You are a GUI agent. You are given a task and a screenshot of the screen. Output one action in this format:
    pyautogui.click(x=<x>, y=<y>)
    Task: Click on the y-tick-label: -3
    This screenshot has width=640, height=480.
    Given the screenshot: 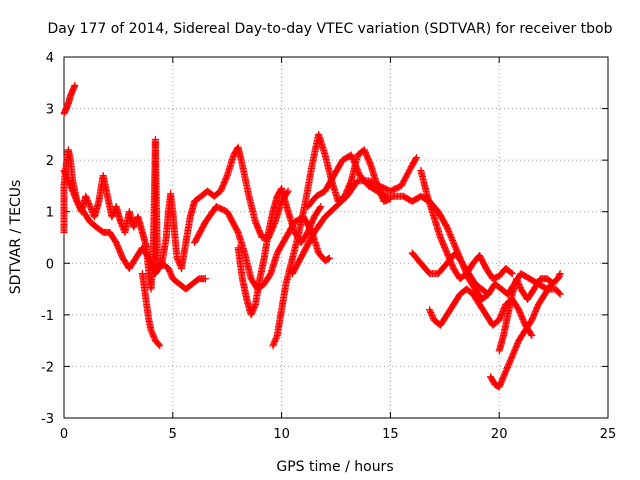 What is the action you would take?
    pyautogui.click(x=47, y=419)
    